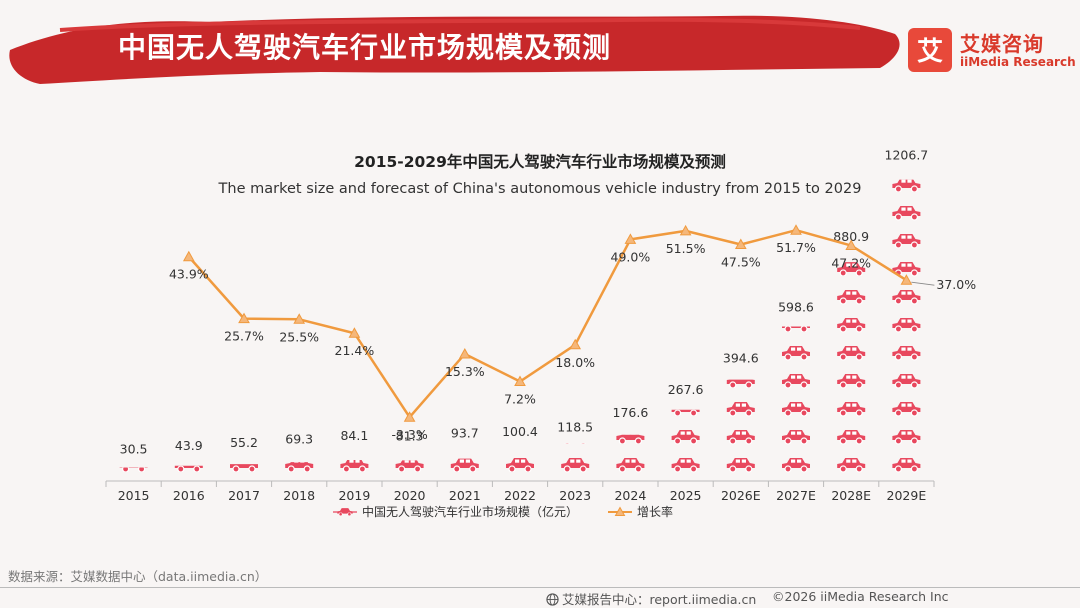 Image resolution: width=1080 pixels, height=608 pixels. I want to click on bar-2016, so click(188, 466).